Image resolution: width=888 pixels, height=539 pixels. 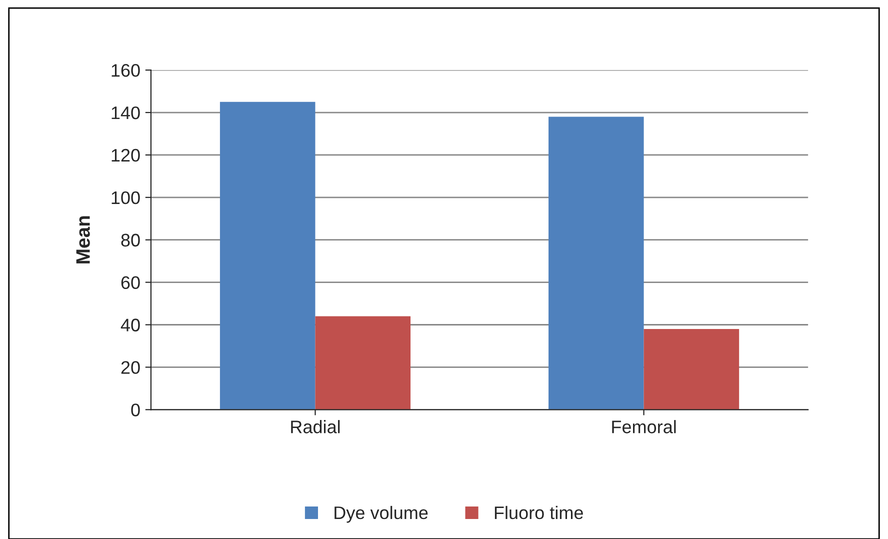 I want to click on y-tick-label: 100, so click(x=126, y=197).